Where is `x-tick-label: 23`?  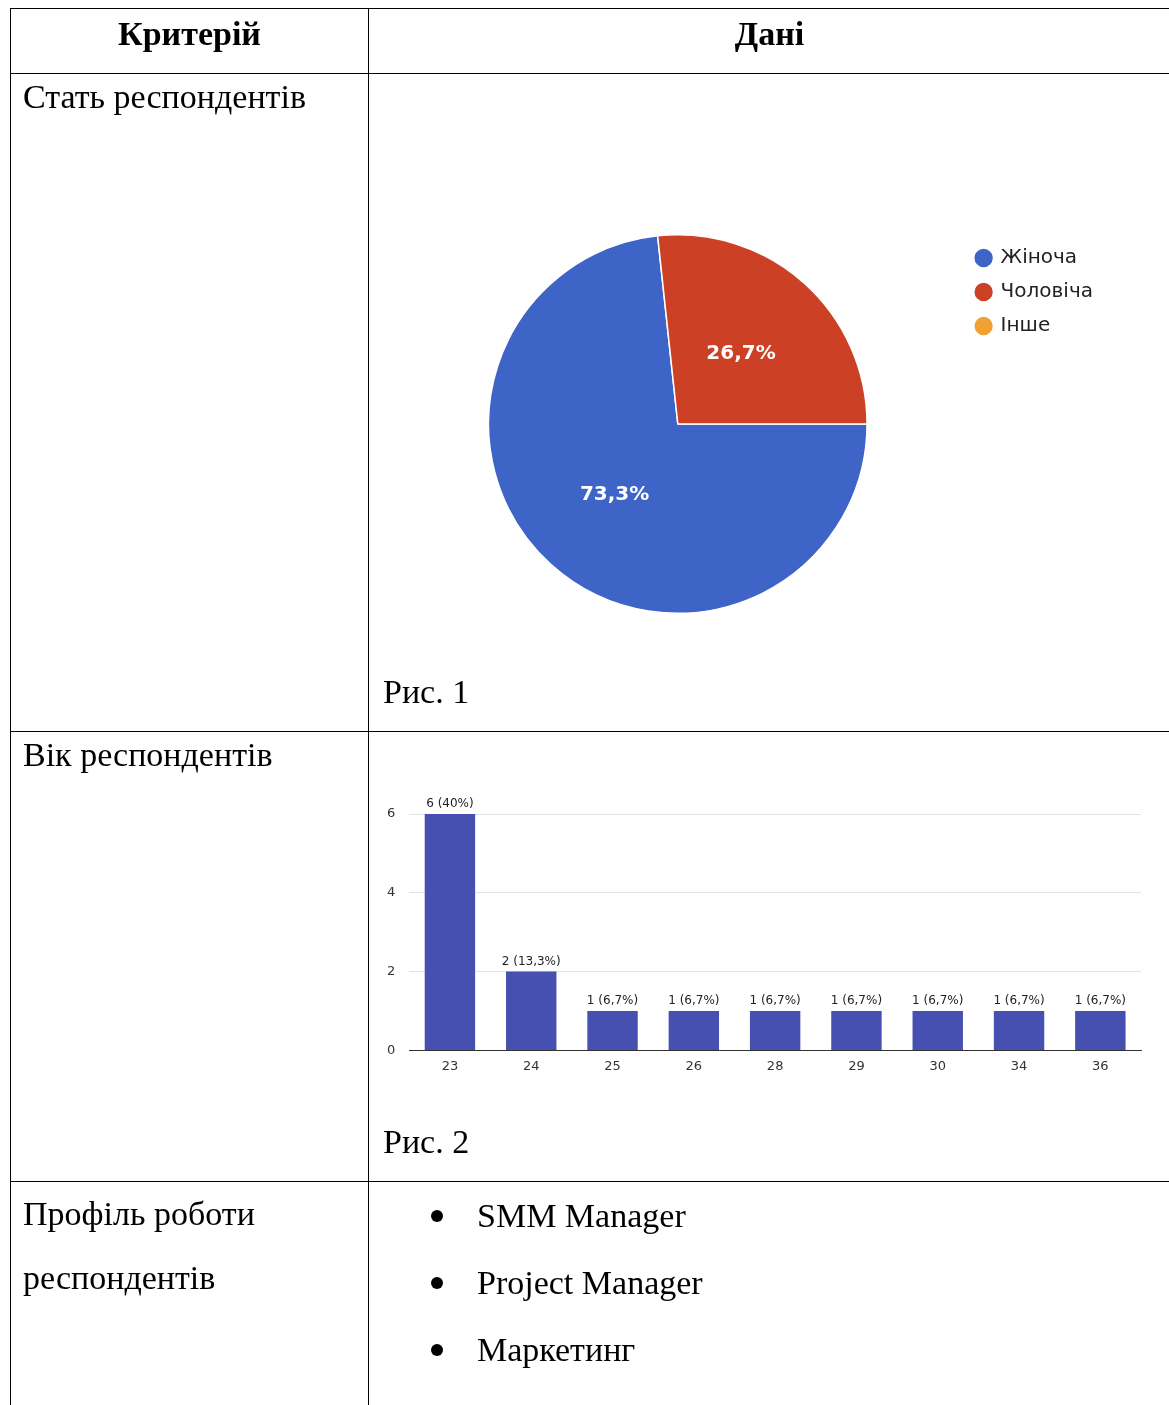
x-tick-label: 23 is located at coordinates (450, 1065).